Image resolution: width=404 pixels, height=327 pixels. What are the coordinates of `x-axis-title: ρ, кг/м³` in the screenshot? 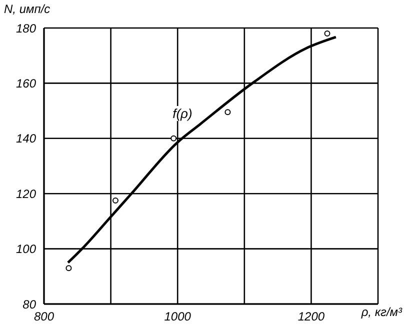 It's located at (381, 312).